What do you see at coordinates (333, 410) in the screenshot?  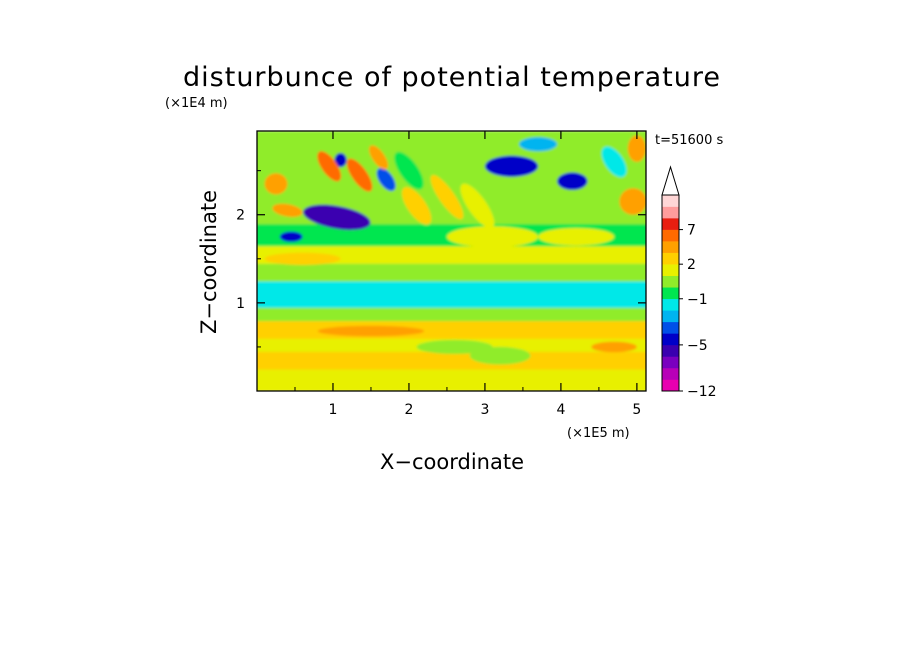 I see `x-tick-label: 1` at bounding box center [333, 410].